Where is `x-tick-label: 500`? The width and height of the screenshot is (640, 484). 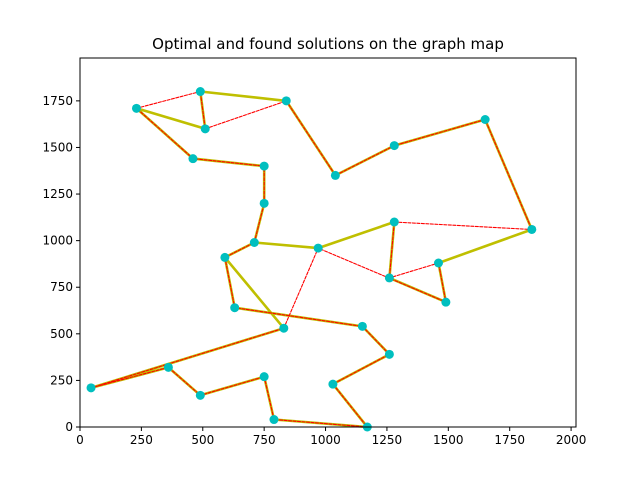
x-tick-label: 500 is located at coordinates (202, 440).